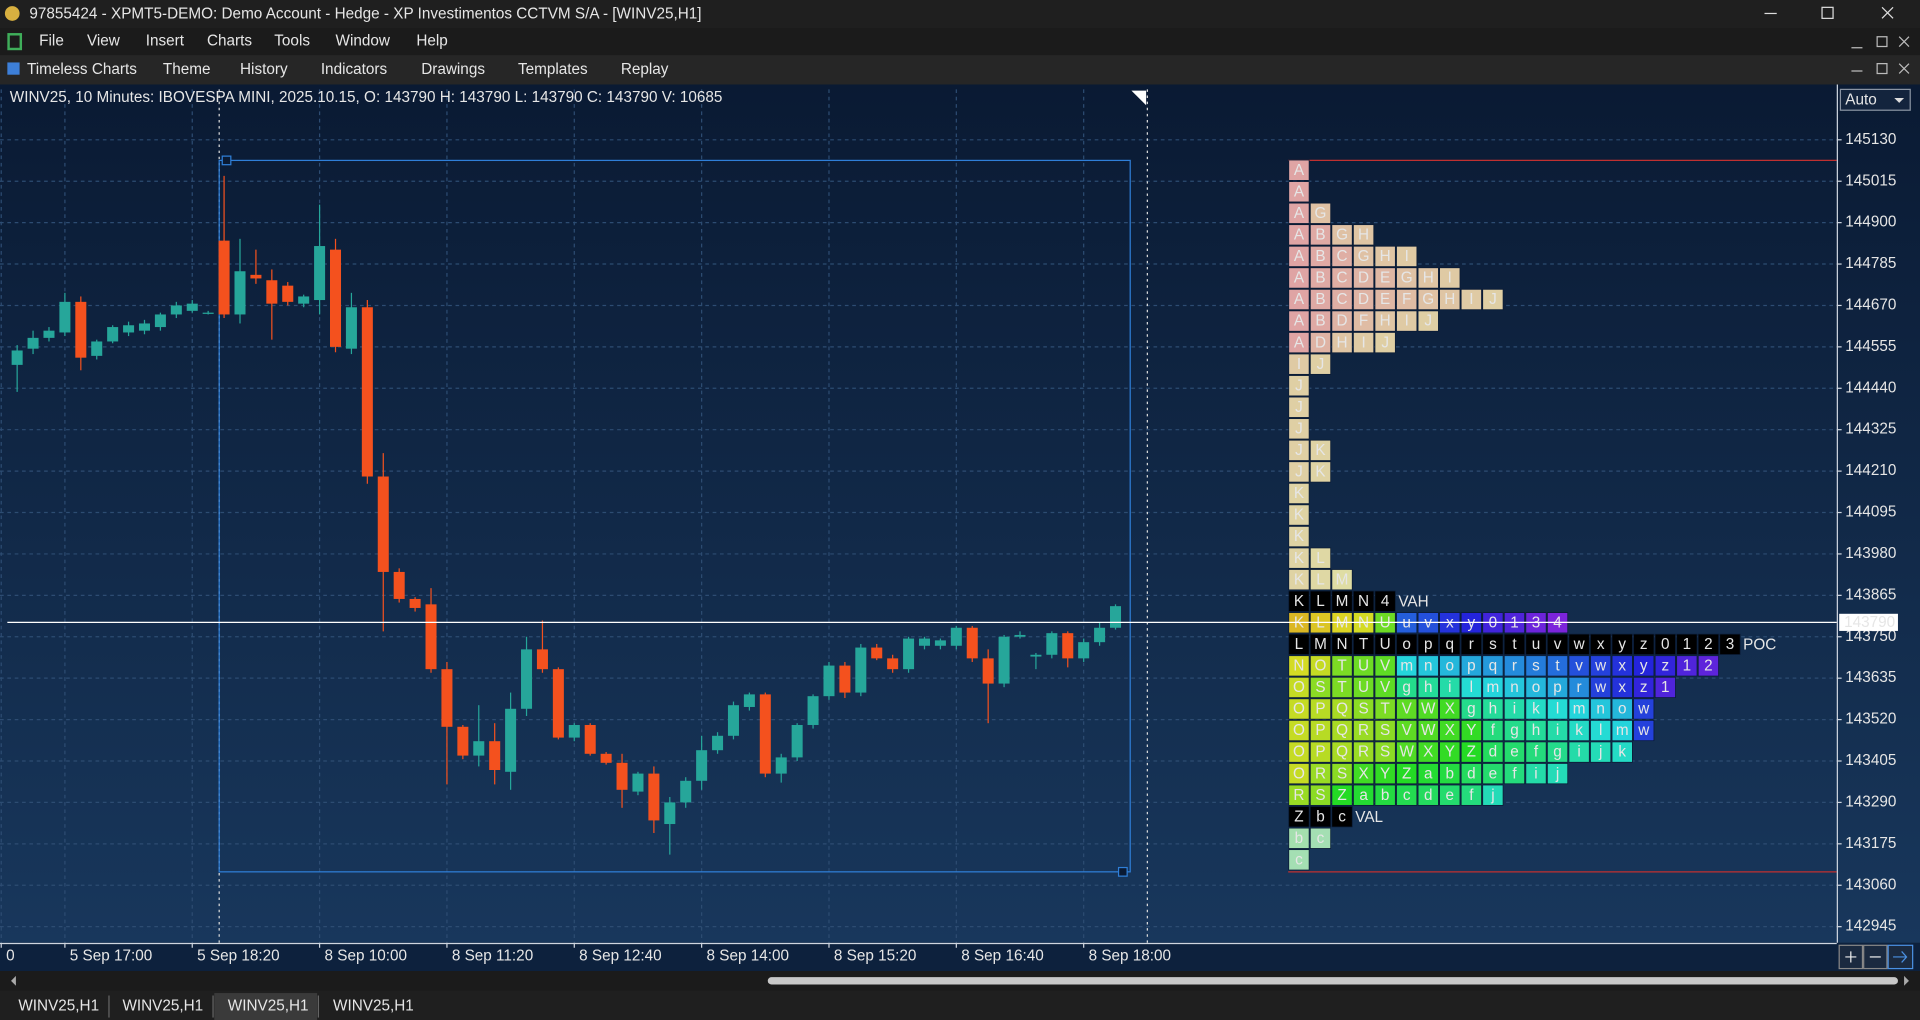 The image size is (1920, 1020). I want to click on menu-item: Help, so click(431, 41).